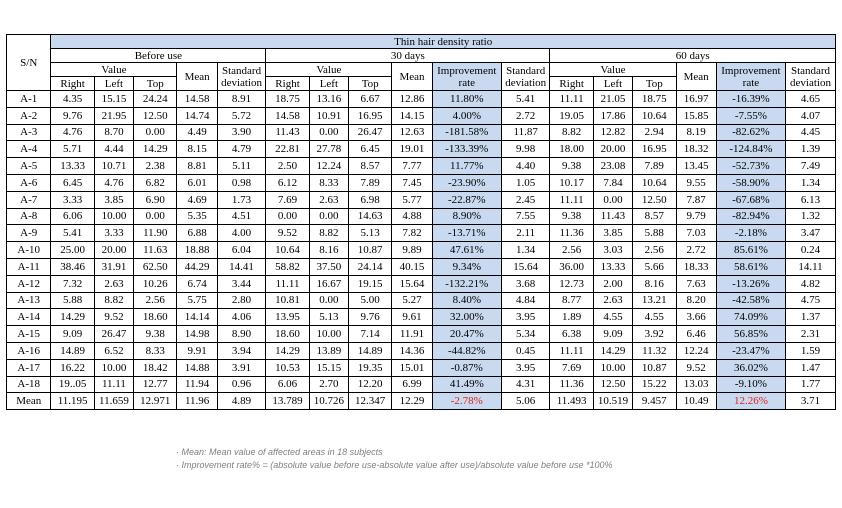  Describe the element at coordinates (155, 149) in the screenshot. I see `table-cell: 14.29` at that location.